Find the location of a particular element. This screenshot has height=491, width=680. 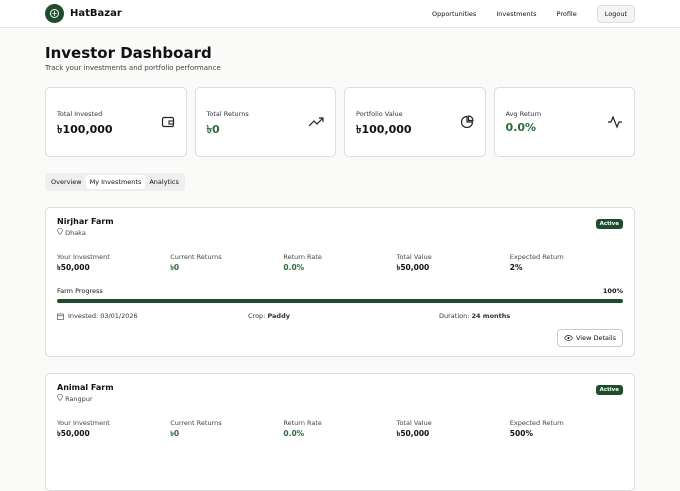

brand: HatBazar is located at coordinates (96, 13).